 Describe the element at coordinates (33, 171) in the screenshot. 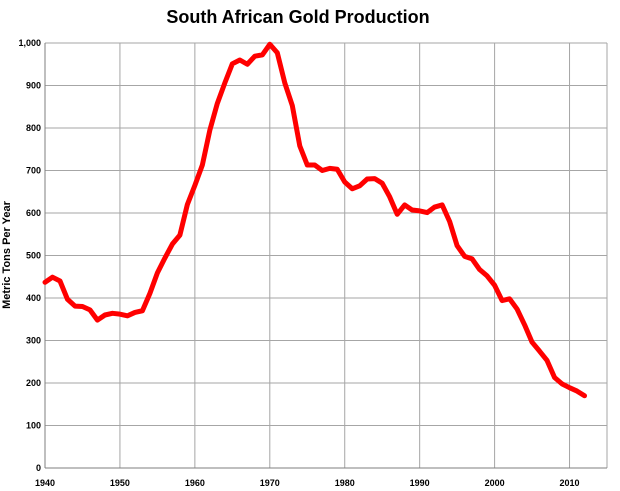

I see `y-tick-label: 700` at that location.